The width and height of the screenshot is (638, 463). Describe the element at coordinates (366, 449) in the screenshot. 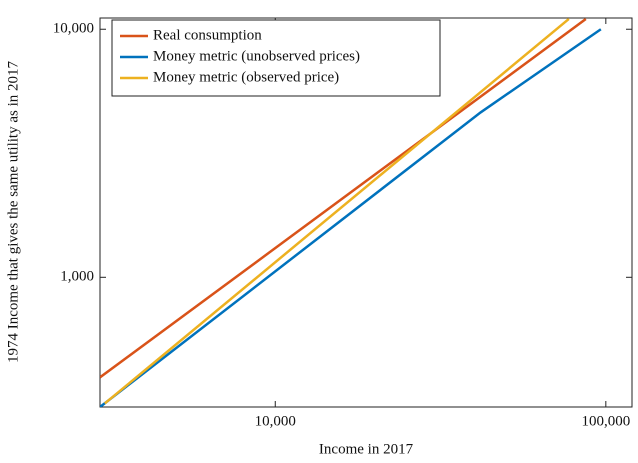

I see `x-axis-label: Income in 2017` at that location.